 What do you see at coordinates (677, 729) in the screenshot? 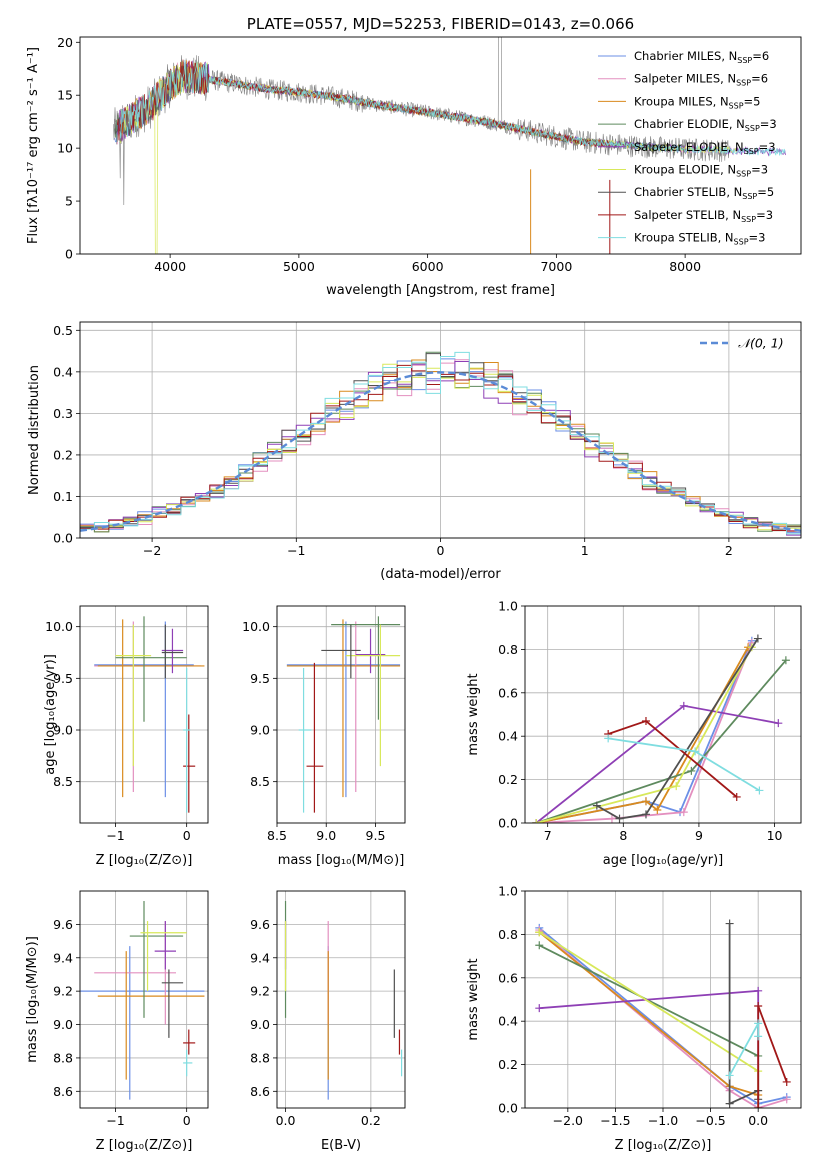
I see `weight-line-chabrier_stelib` at bounding box center [677, 729].